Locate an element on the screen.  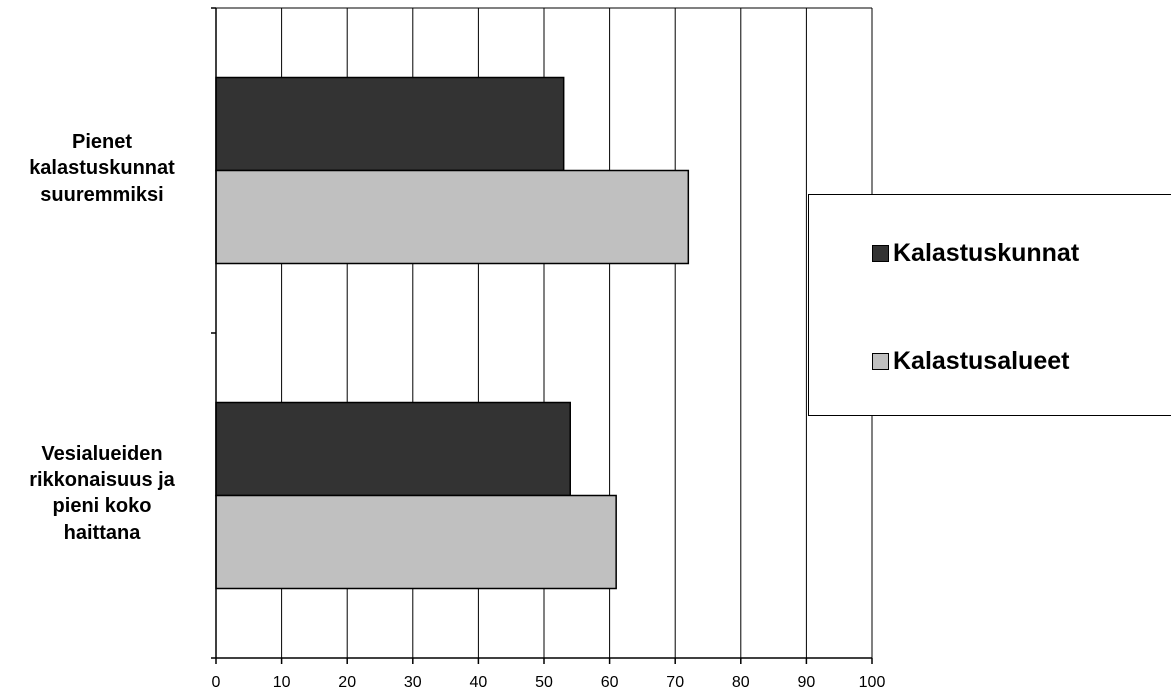
x-tick-label: 40 is located at coordinates (479, 682).